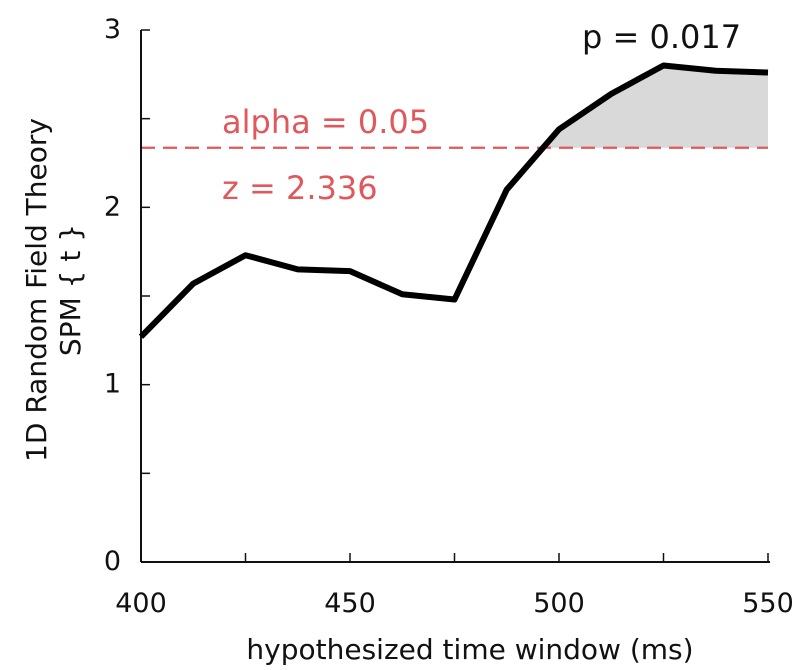  What do you see at coordinates (112, 384) in the screenshot?
I see `y-tick-label: 1` at bounding box center [112, 384].